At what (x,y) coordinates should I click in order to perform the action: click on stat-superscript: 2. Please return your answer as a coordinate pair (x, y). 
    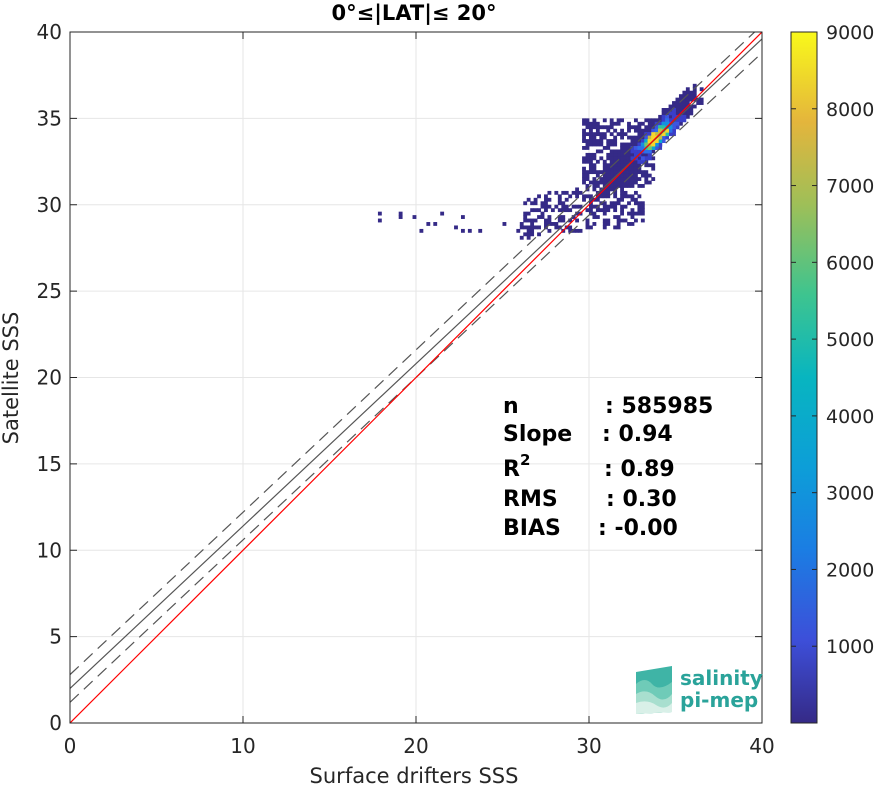
    Looking at the image, I should click on (525, 460).